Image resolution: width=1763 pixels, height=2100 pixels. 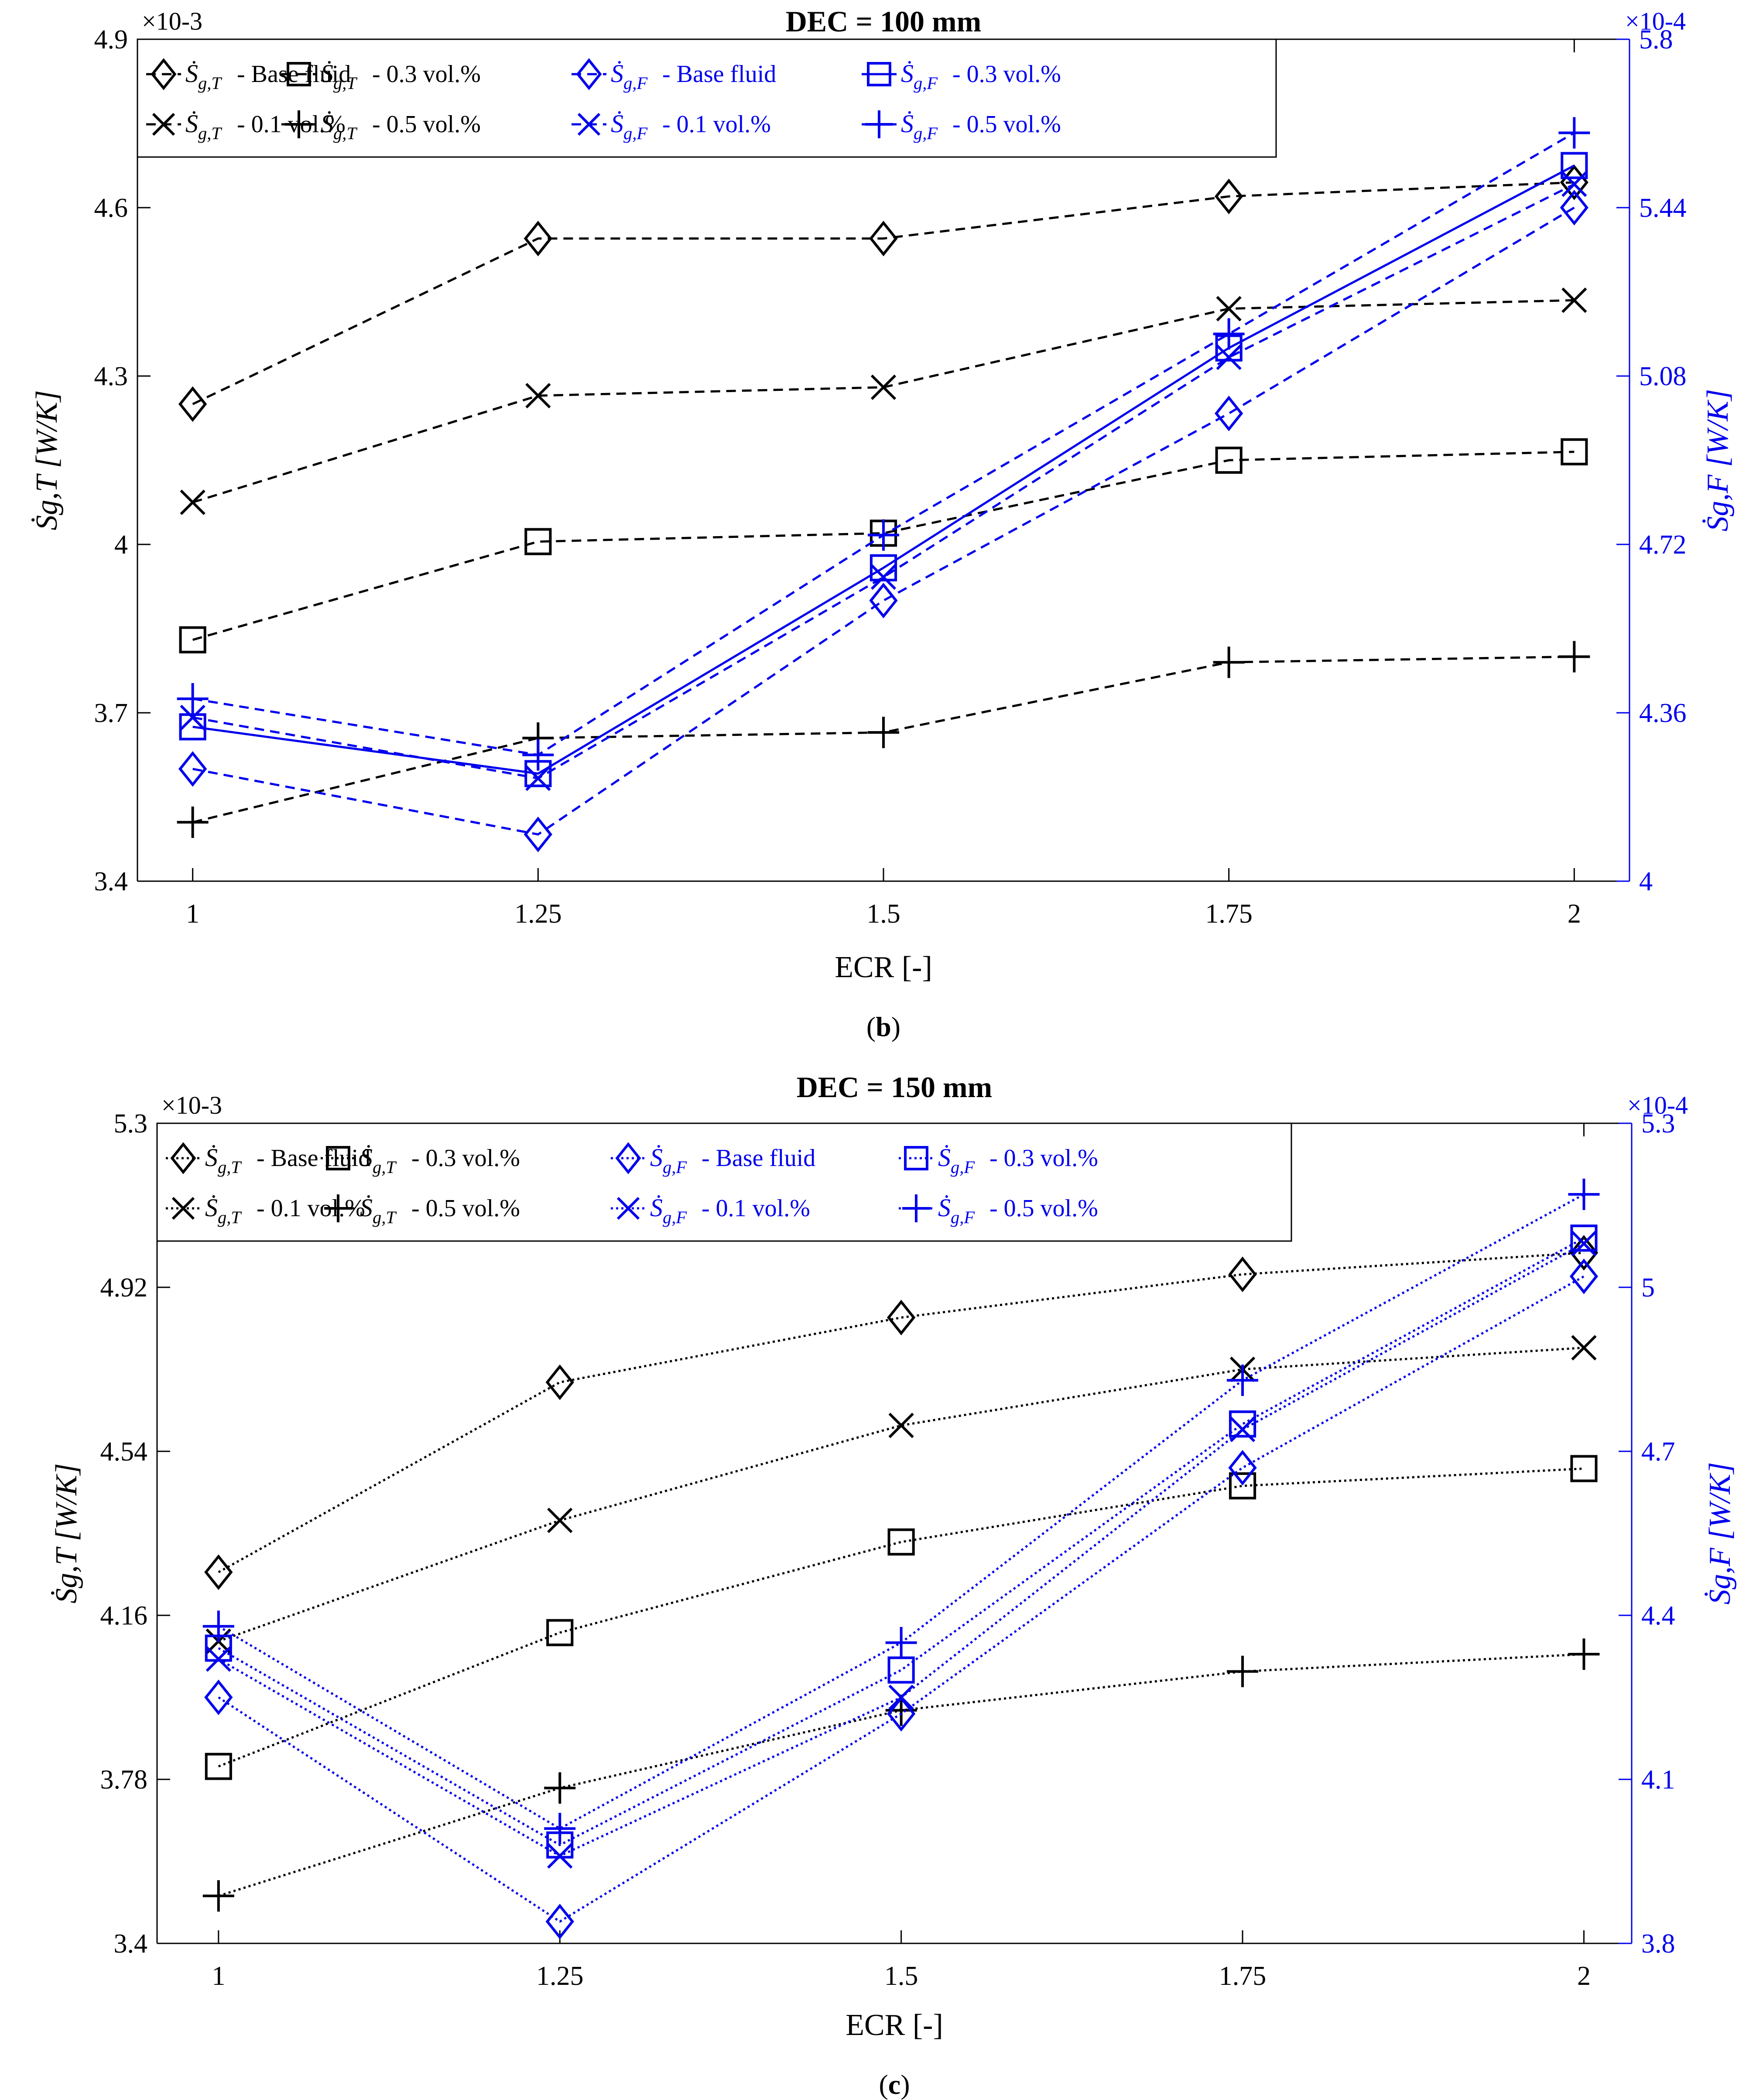 What do you see at coordinates (1720, 1534) in the screenshot?
I see `y-right-axis-label: Ṡg,F [W/K]` at bounding box center [1720, 1534].